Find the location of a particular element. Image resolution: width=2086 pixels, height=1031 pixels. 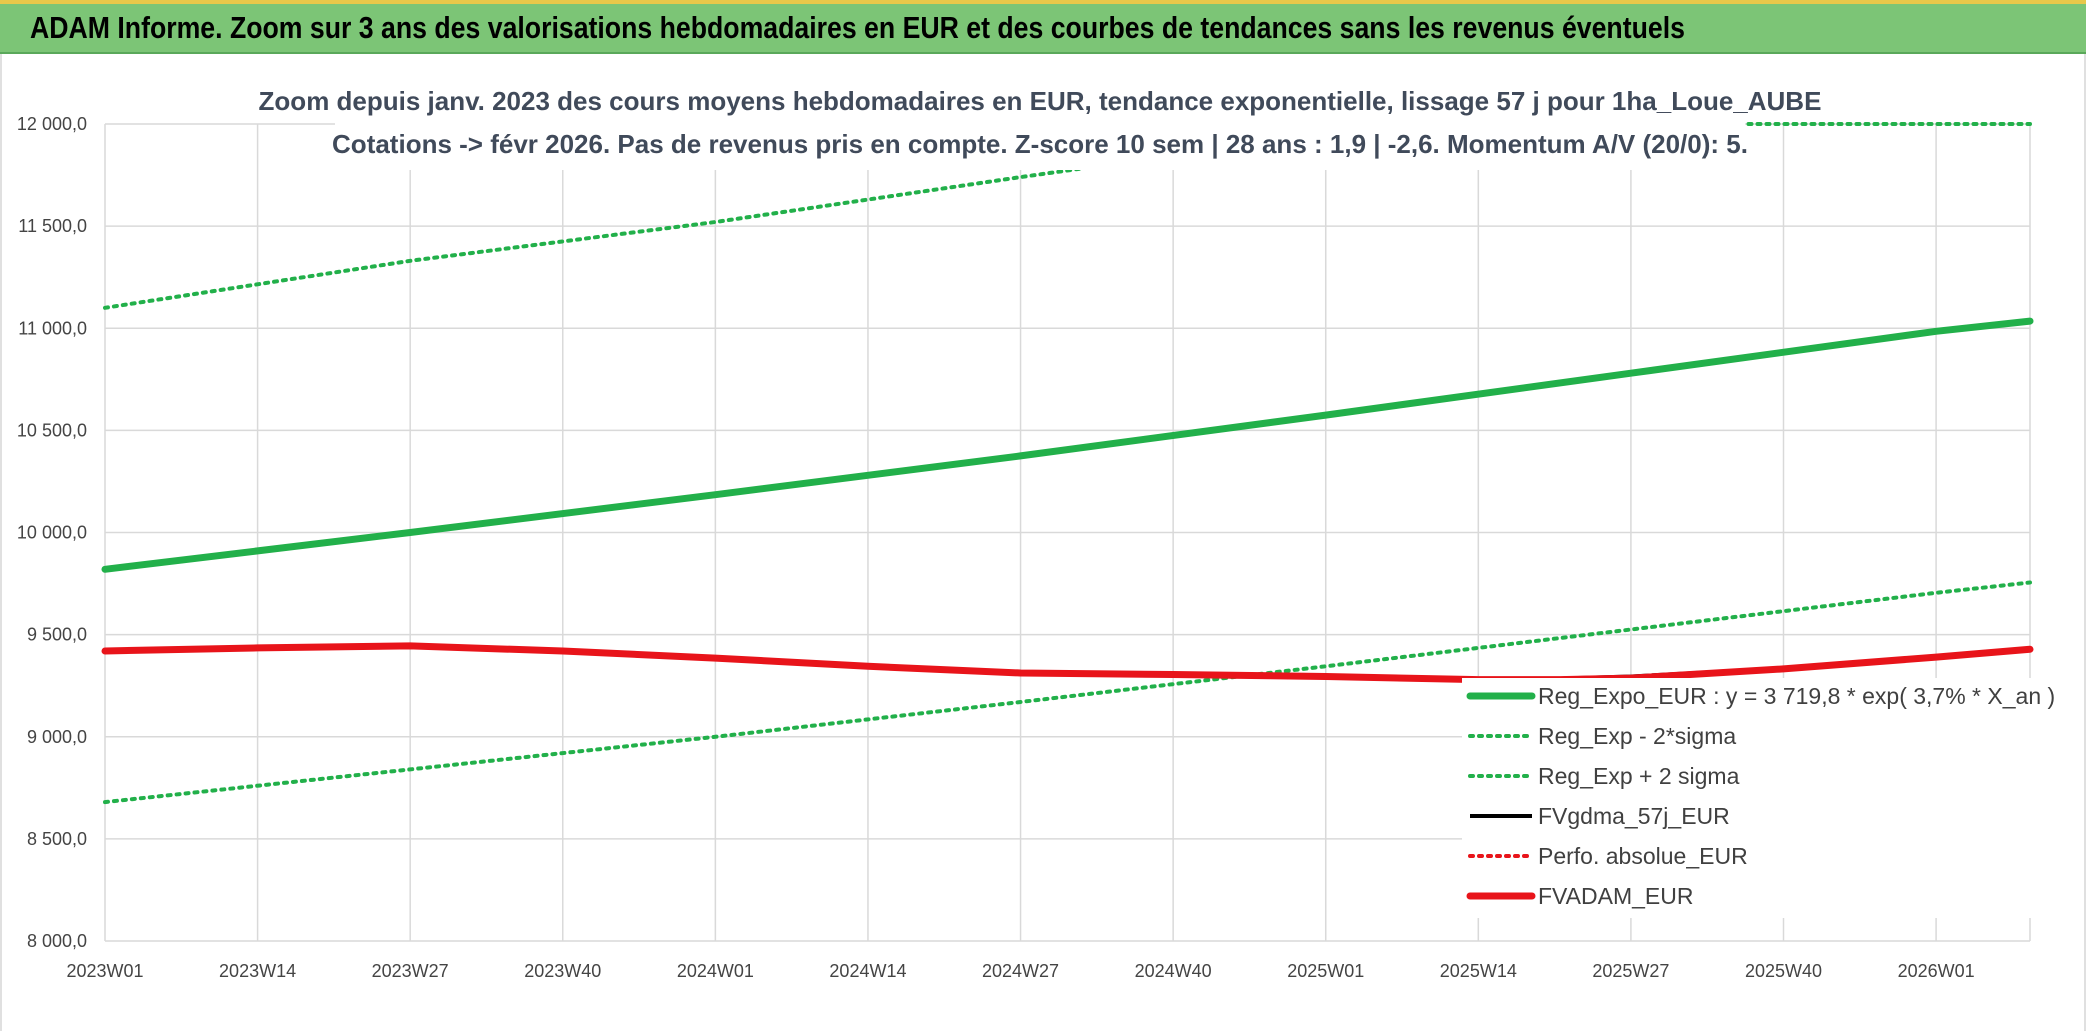

legend-label: FVADAM_EUR is located at coordinates (1616, 896).